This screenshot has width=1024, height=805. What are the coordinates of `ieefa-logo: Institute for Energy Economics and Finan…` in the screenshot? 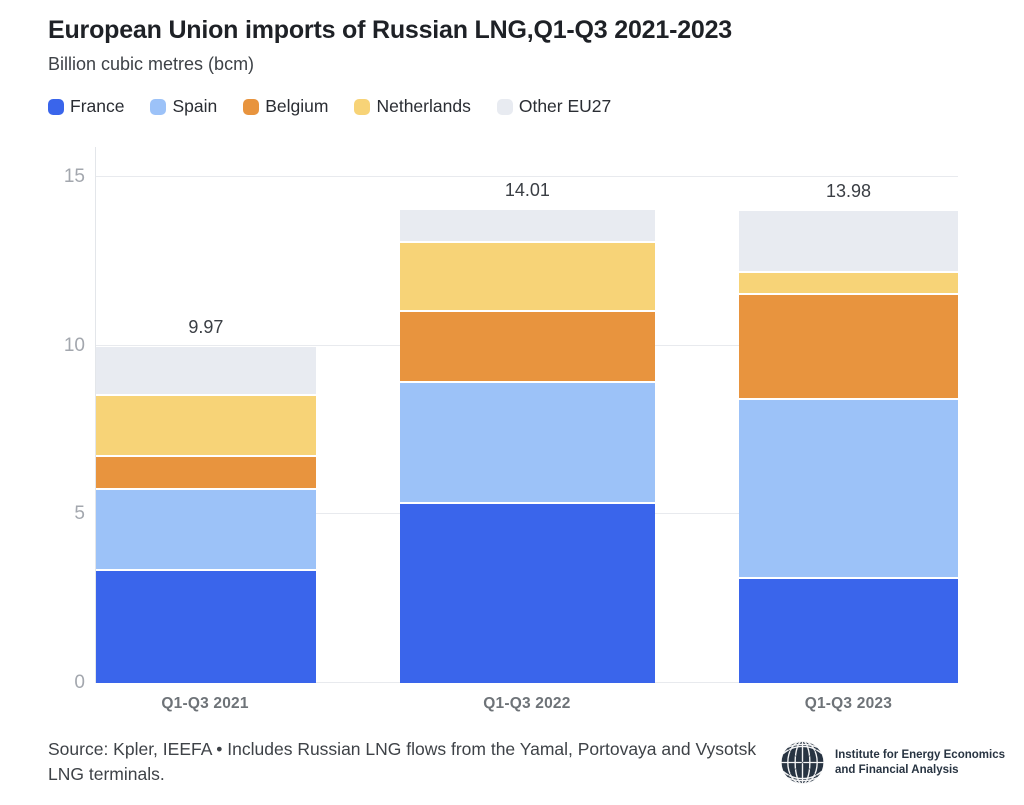 It's located at (892, 762).